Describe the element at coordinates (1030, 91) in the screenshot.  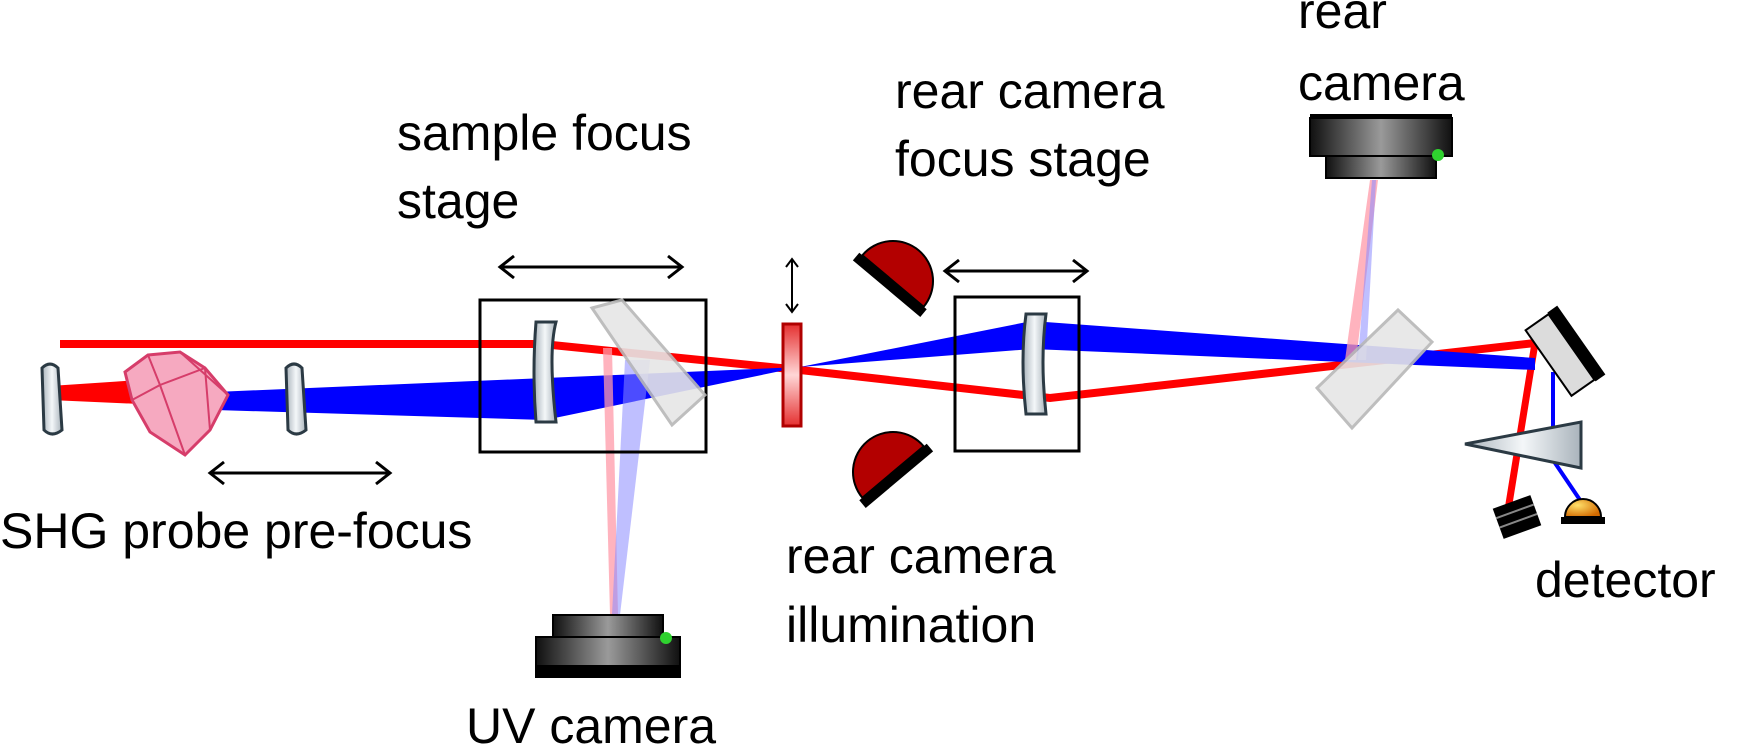
I see `rear-camera-focus-stage-label-line1: rear camera` at that location.